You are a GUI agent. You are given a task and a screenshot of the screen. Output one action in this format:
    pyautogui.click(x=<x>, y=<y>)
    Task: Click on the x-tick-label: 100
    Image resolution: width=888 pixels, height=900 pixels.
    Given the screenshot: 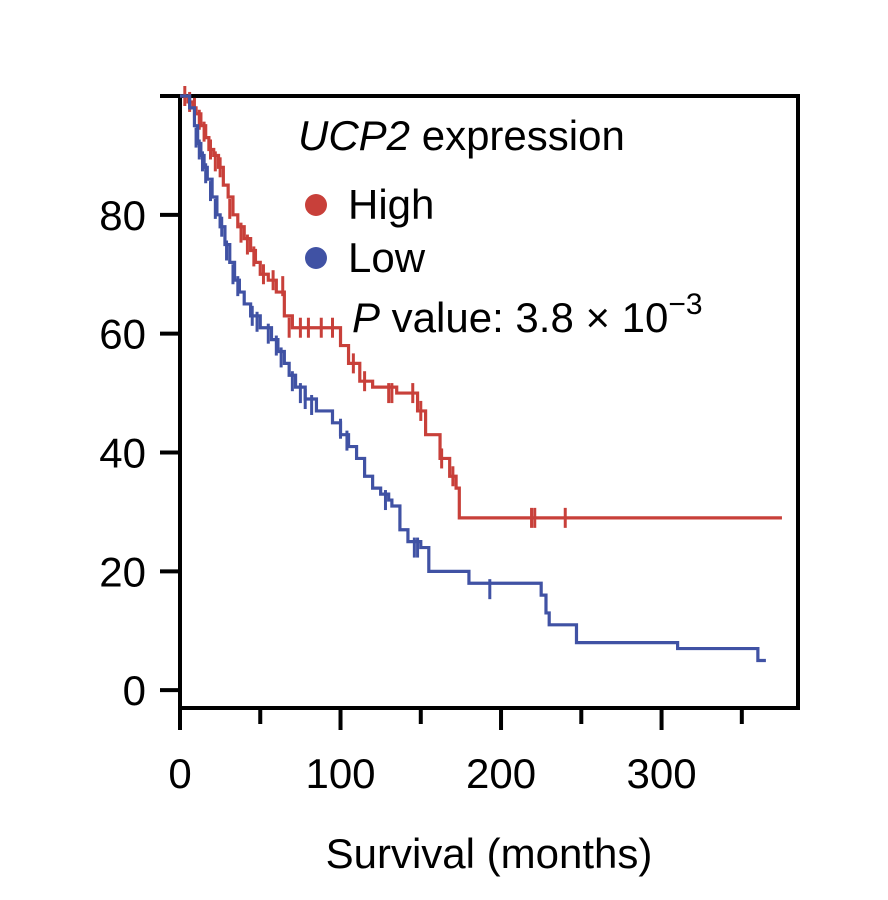 What is the action you would take?
    pyautogui.click(x=340, y=773)
    